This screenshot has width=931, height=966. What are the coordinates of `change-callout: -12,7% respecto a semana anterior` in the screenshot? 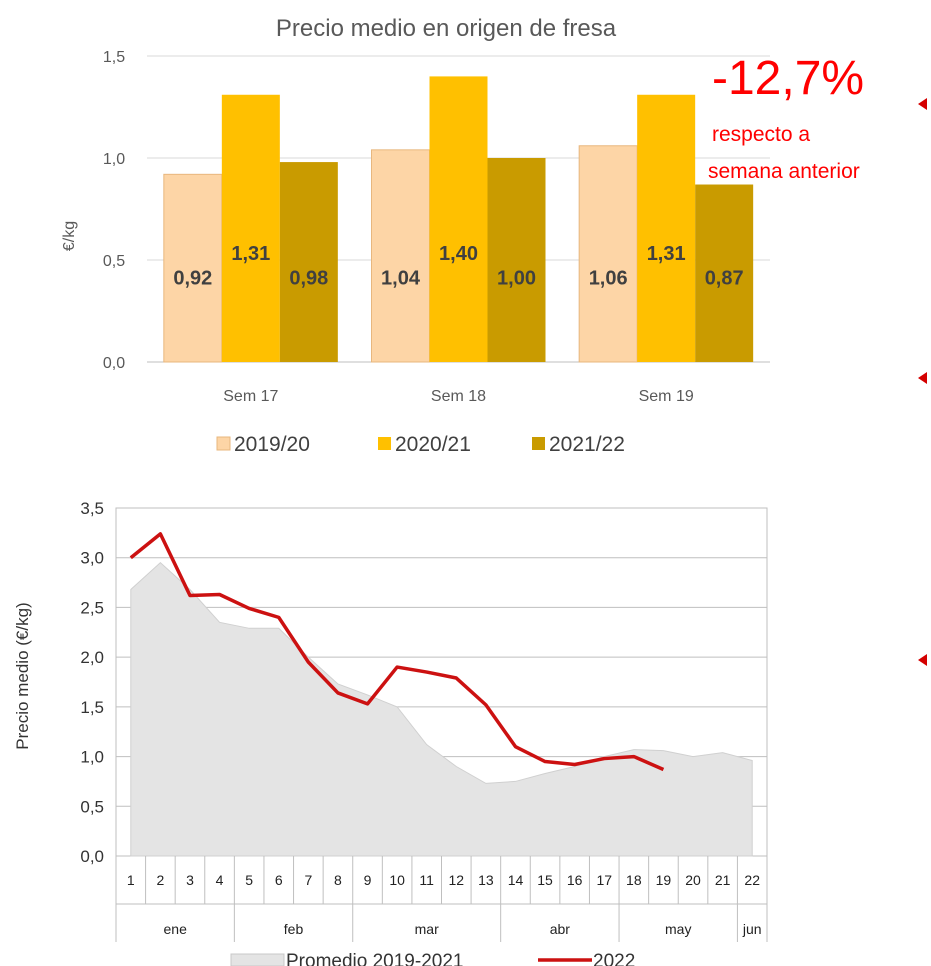 It's located at (786, 117).